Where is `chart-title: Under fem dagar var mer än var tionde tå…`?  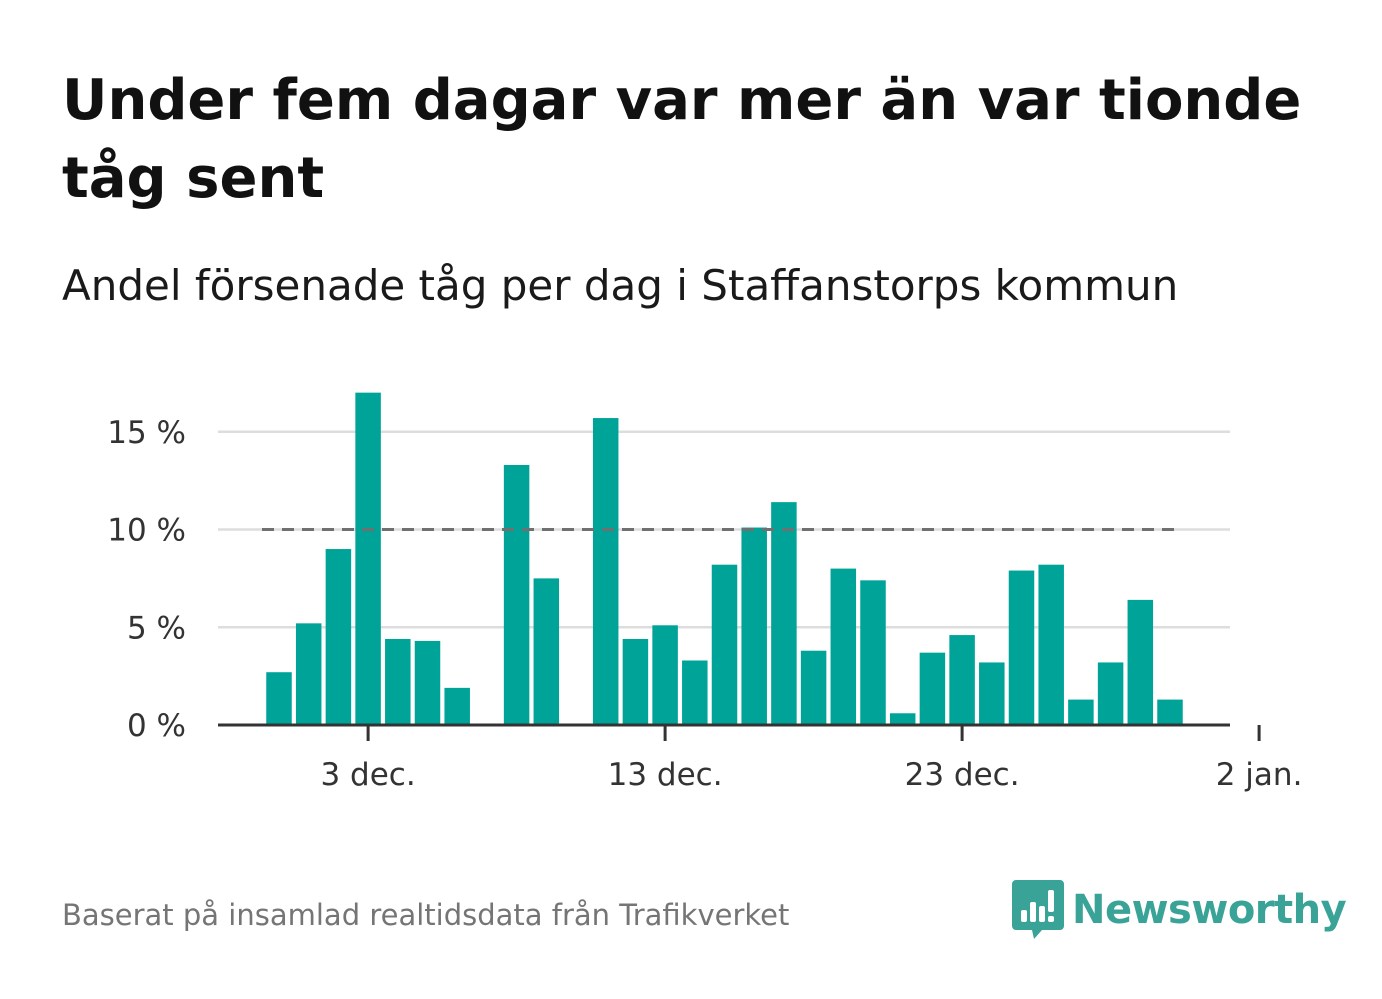 chart-title: Under fem dagar var mer än var tionde tå… is located at coordinates (682, 139).